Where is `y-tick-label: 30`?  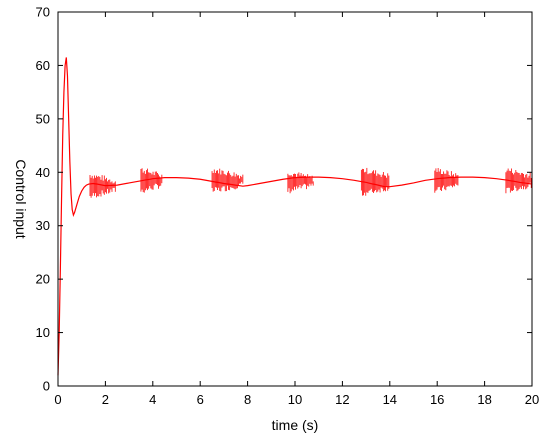 y-tick-label: 30 is located at coordinates (43, 225).